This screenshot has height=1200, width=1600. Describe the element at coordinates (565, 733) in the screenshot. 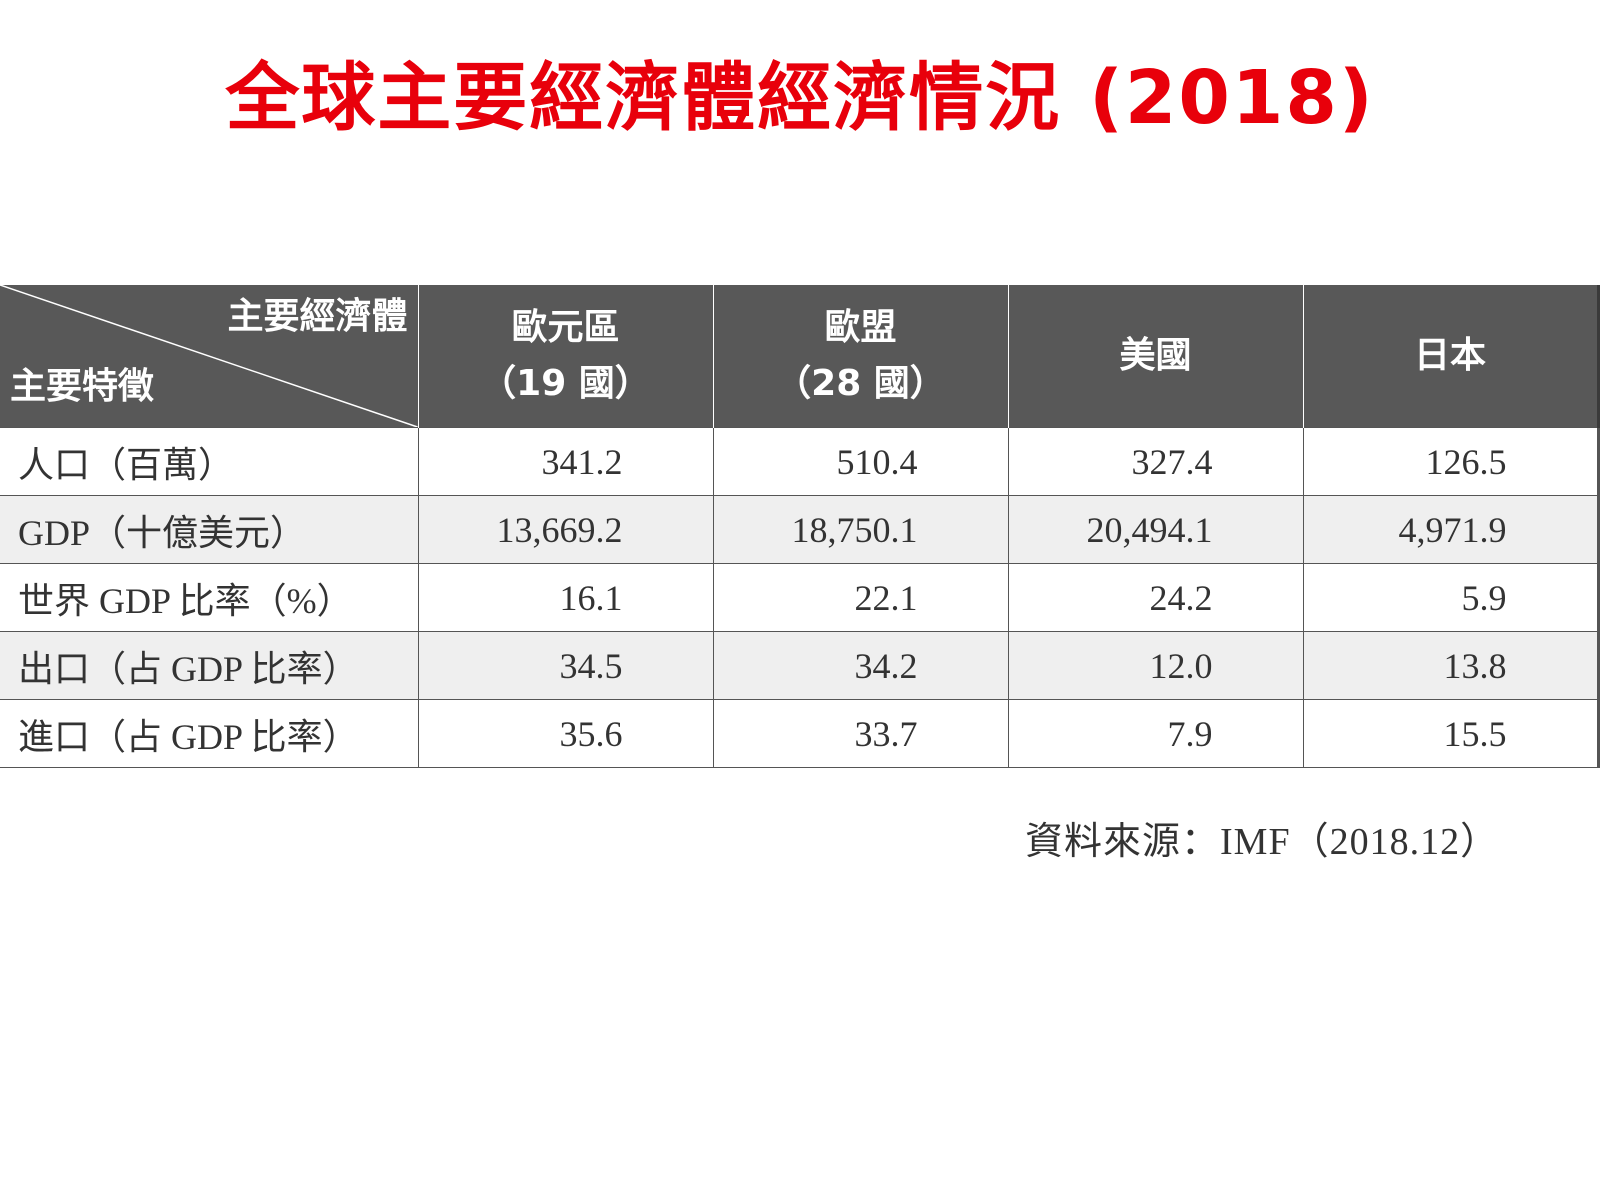

I see `cell-value: 35.6` at that location.